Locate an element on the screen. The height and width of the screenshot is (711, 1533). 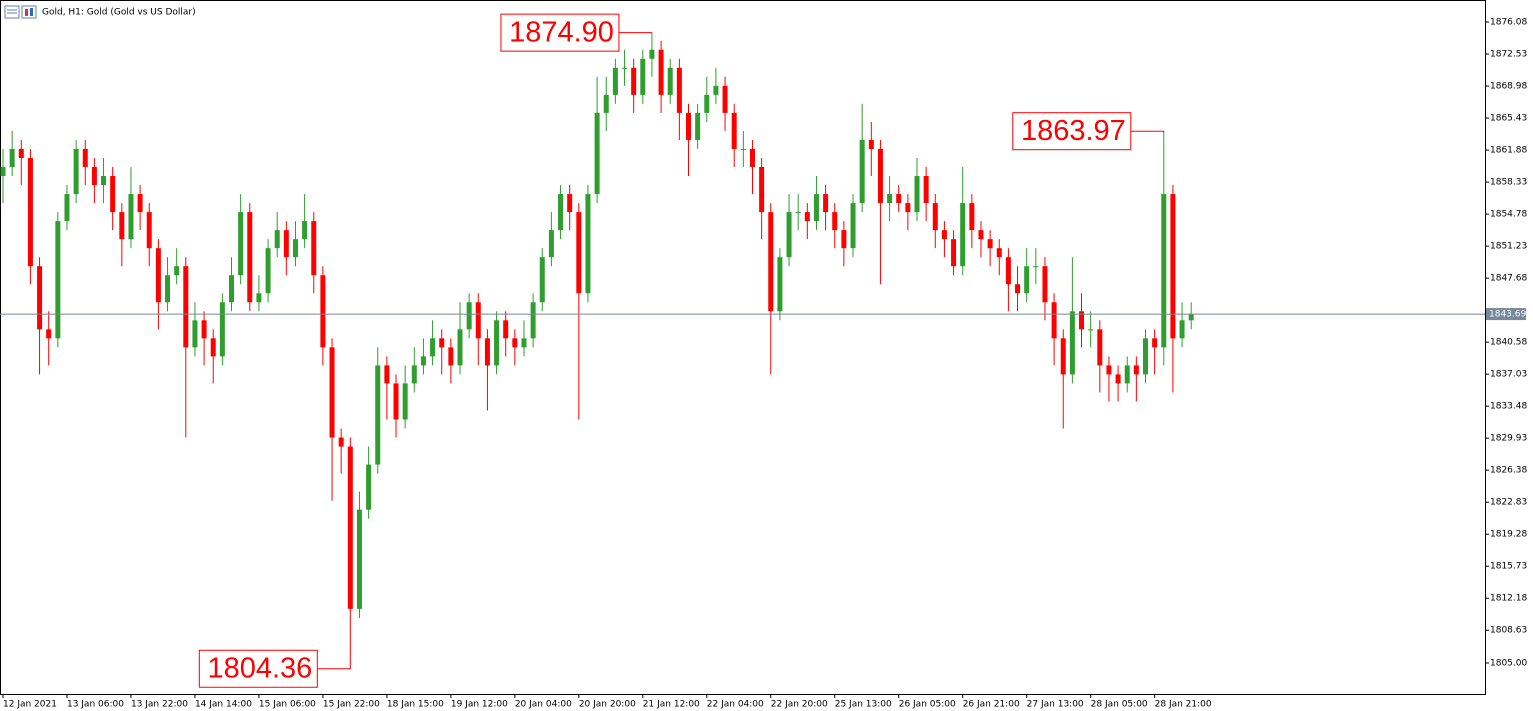
y-tick-label: 1805.00 is located at coordinates (1508, 663).